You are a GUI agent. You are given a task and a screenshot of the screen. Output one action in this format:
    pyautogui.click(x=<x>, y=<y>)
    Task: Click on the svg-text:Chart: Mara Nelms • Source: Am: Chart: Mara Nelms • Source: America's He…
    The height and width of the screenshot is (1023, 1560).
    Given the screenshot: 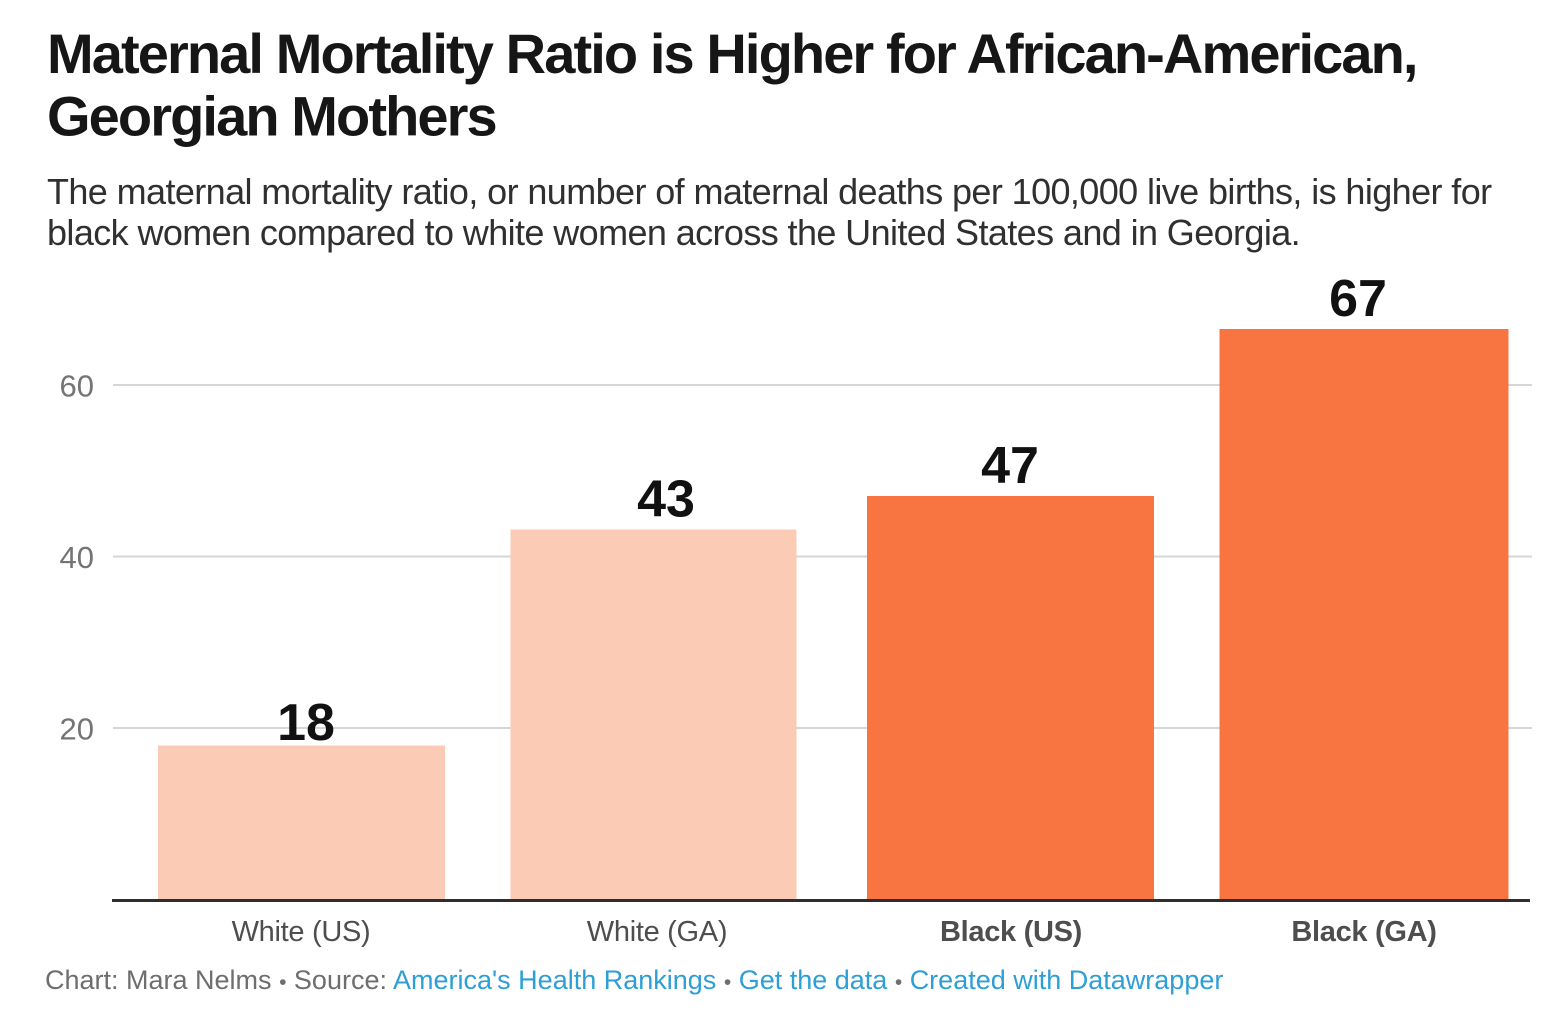 What is the action you would take?
    pyautogui.click(x=634, y=980)
    